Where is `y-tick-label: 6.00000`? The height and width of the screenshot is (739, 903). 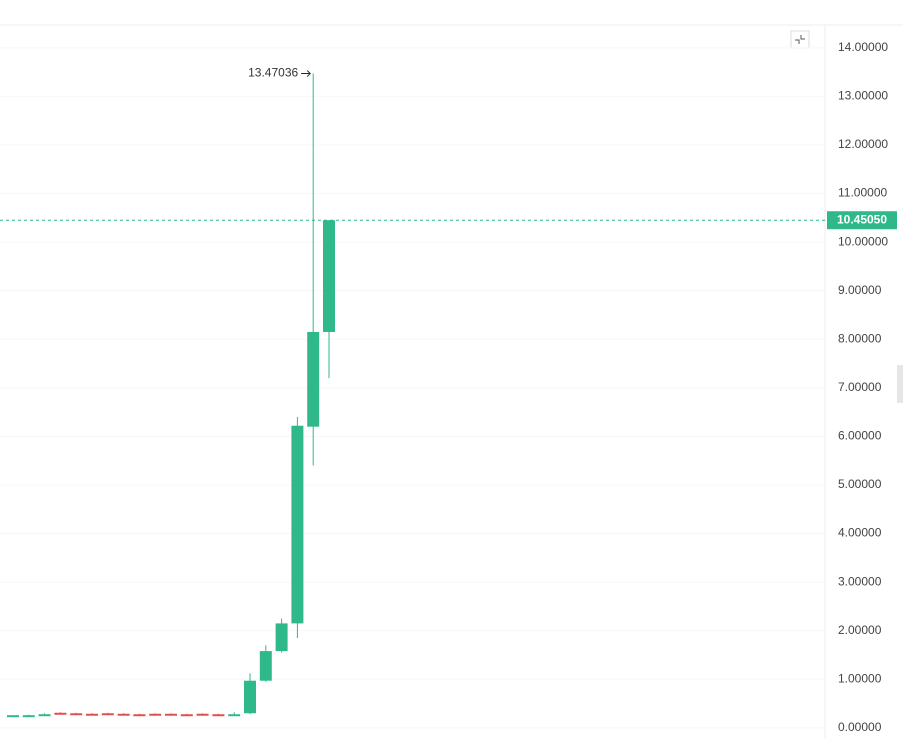 y-tick-label: 6.00000 is located at coordinates (860, 436).